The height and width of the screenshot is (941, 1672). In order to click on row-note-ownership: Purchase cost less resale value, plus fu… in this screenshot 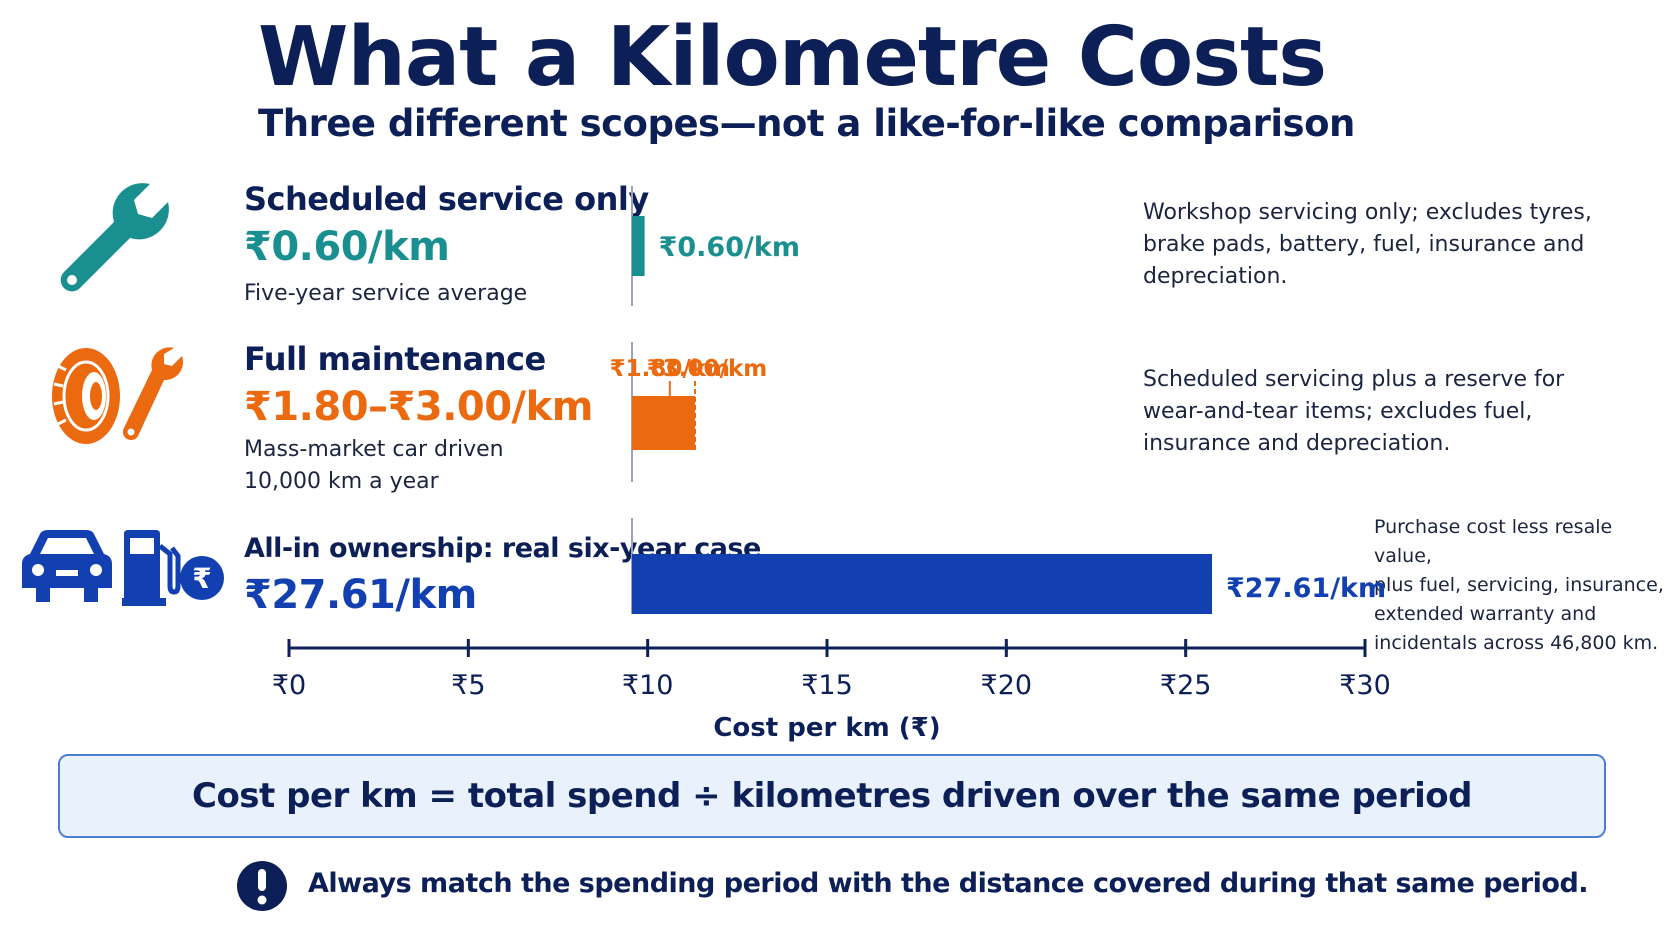, I will do `click(1519, 585)`.